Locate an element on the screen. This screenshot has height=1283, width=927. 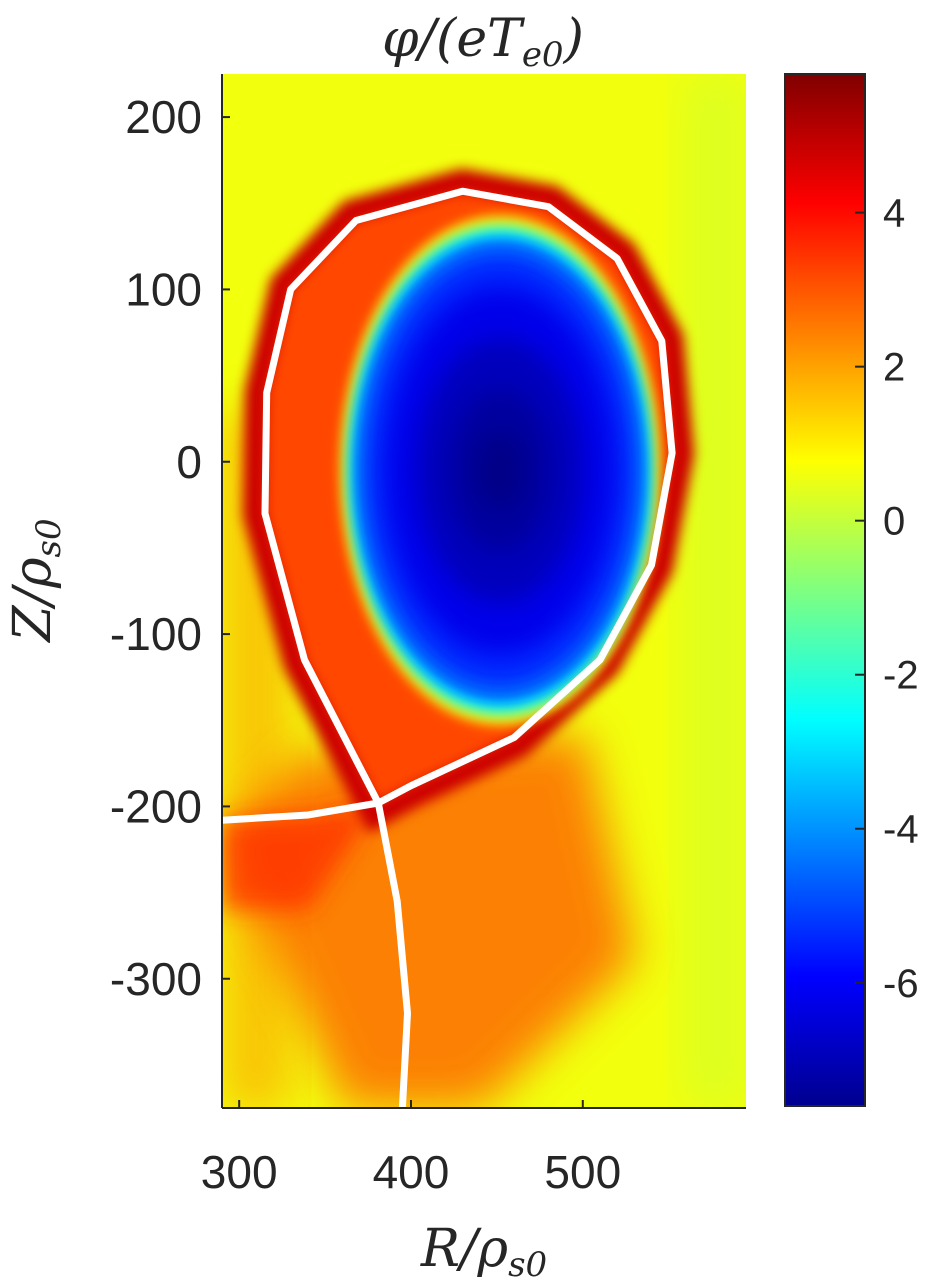
y-tick-label: -200 is located at coordinates (156, 806).